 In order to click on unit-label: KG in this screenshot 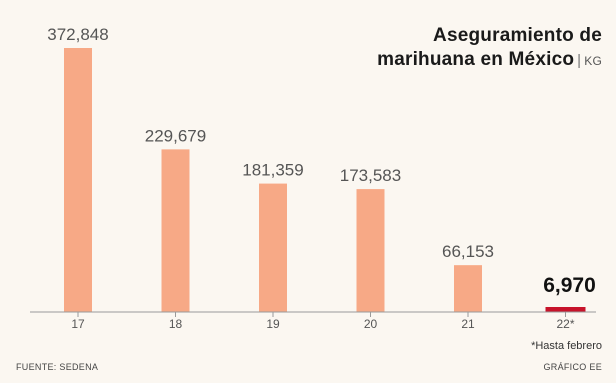, I will do `click(593, 61)`.